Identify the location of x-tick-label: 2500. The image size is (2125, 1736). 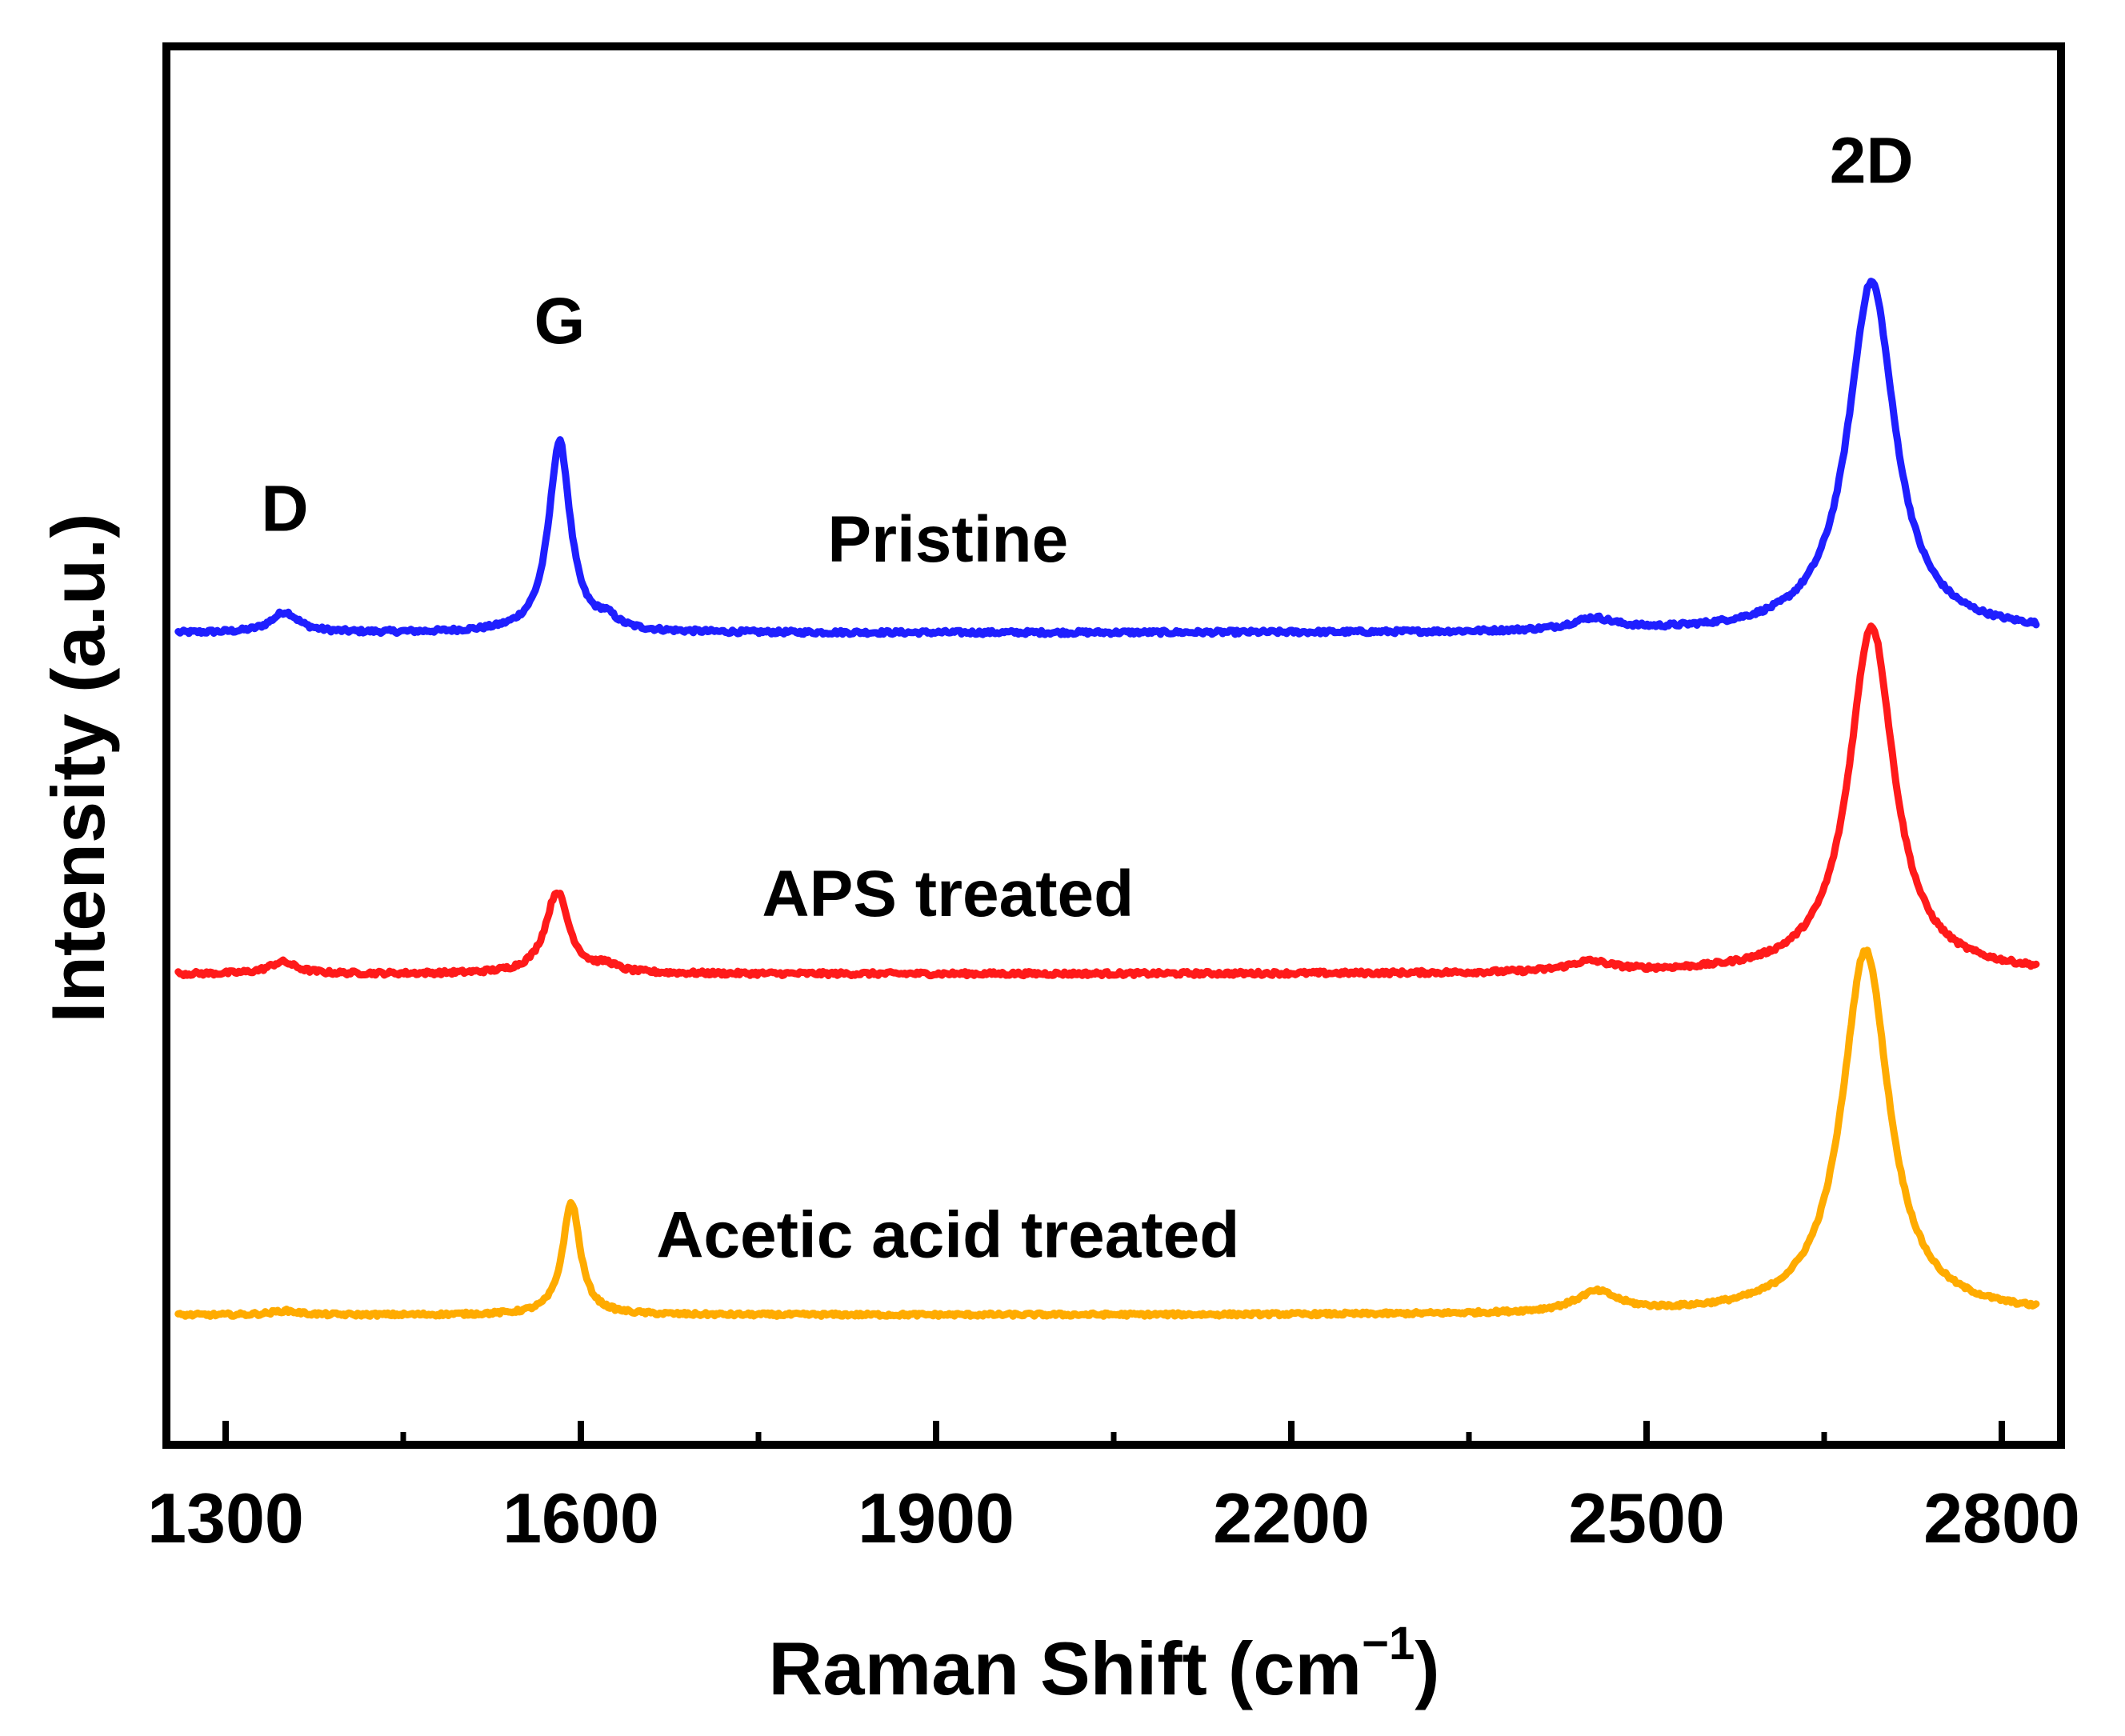
(1647, 1518).